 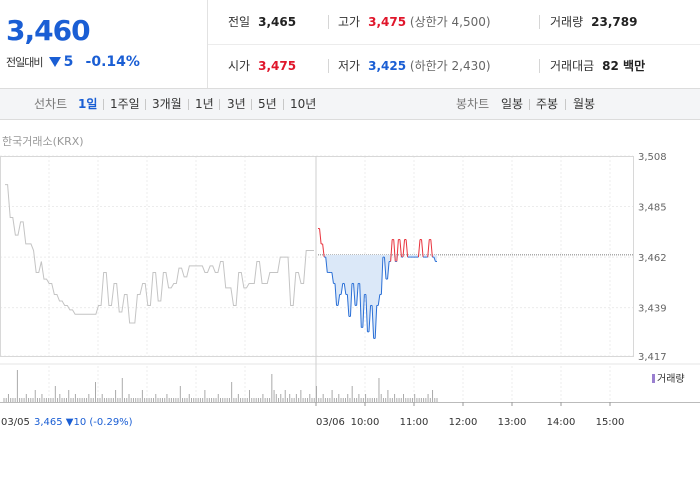 I want to click on x-tick-label: 14:00, so click(x=561, y=422).